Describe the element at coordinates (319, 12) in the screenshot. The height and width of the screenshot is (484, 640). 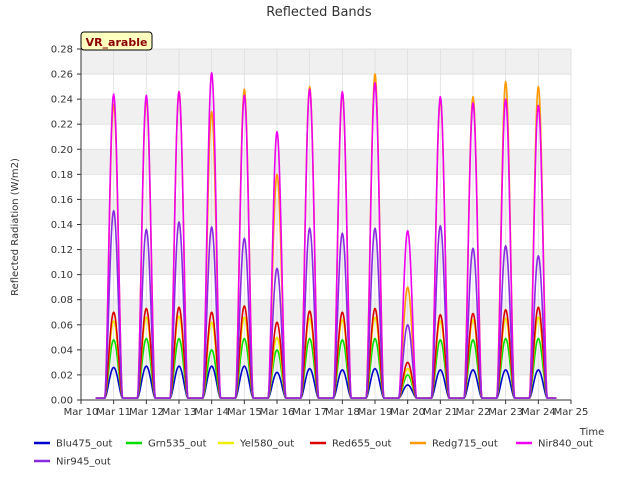
I see `chart-title: Reflected Bands` at that location.